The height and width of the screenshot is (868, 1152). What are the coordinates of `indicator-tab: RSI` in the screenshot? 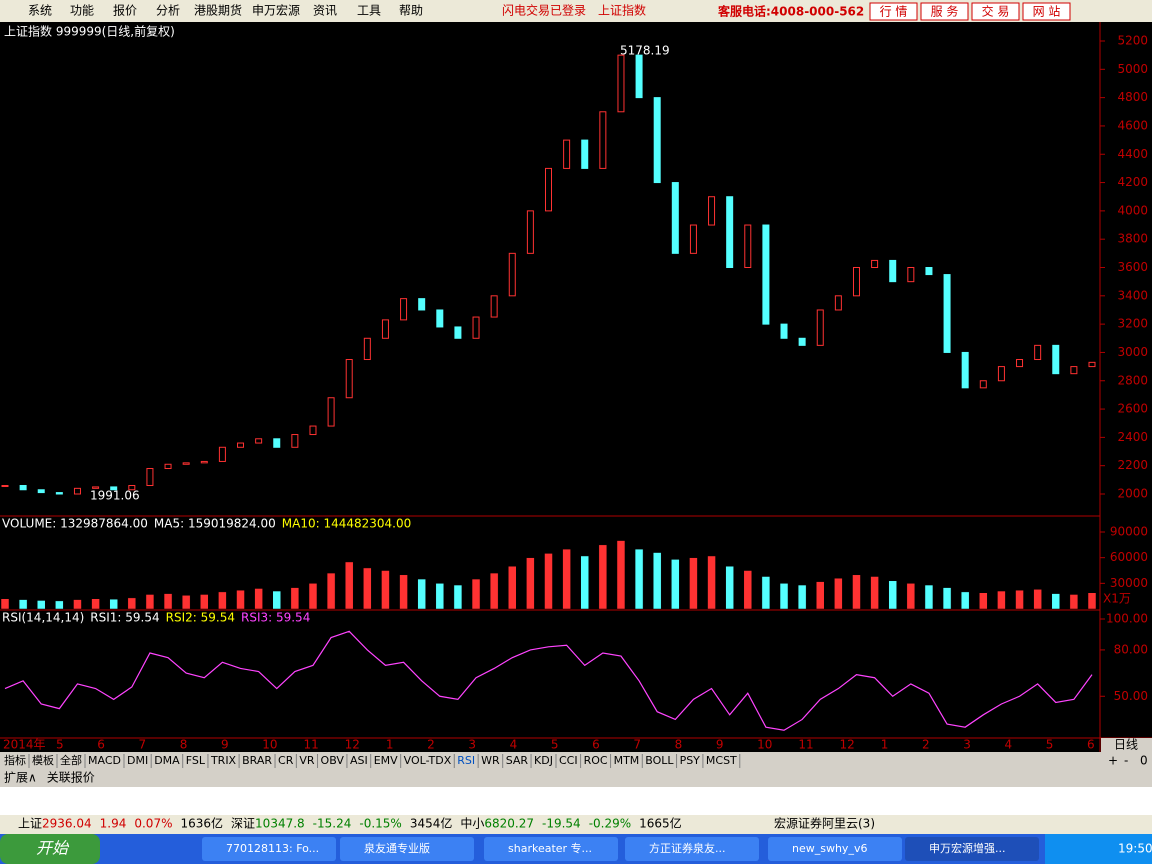 It's located at (466, 760).